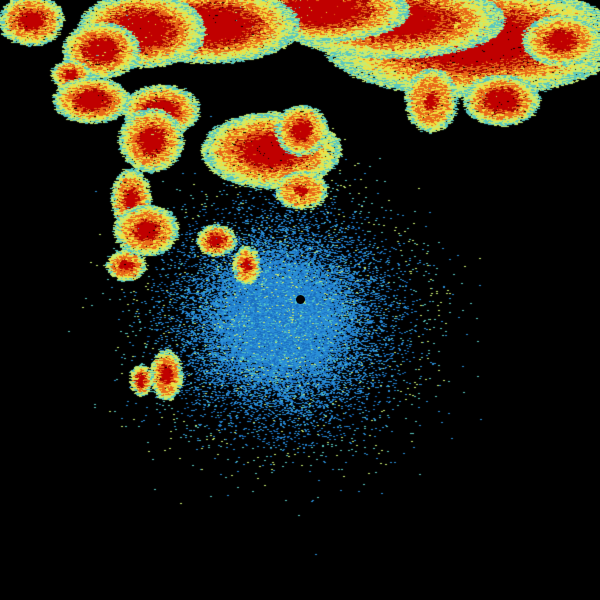 This screenshot has height=600, width=600. I want to click on radar-site-marker, so click(300, 299).